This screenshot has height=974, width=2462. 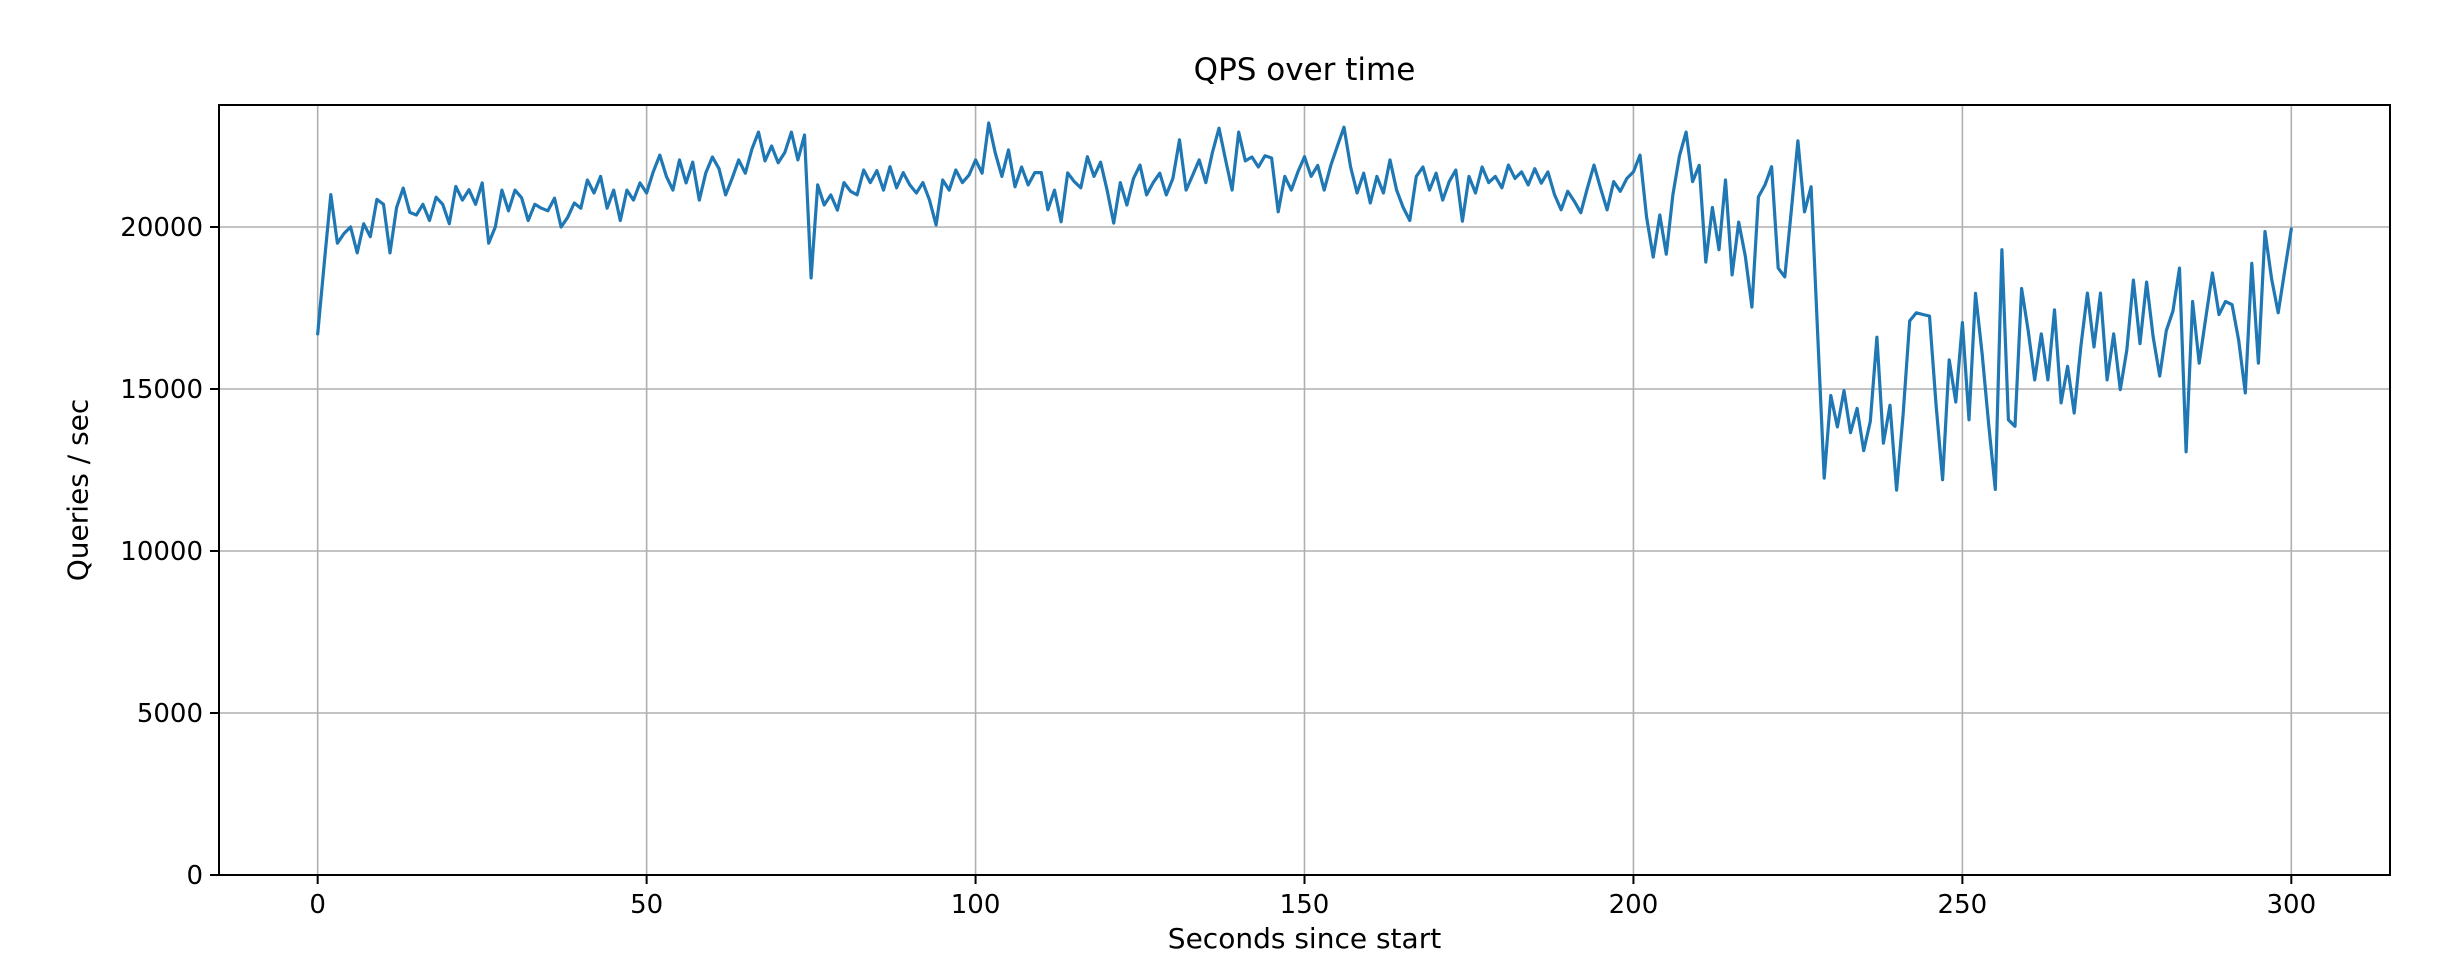 What do you see at coordinates (1304, 938) in the screenshot?
I see `x-axis-label: Seconds since start` at bounding box center [1304, 938].